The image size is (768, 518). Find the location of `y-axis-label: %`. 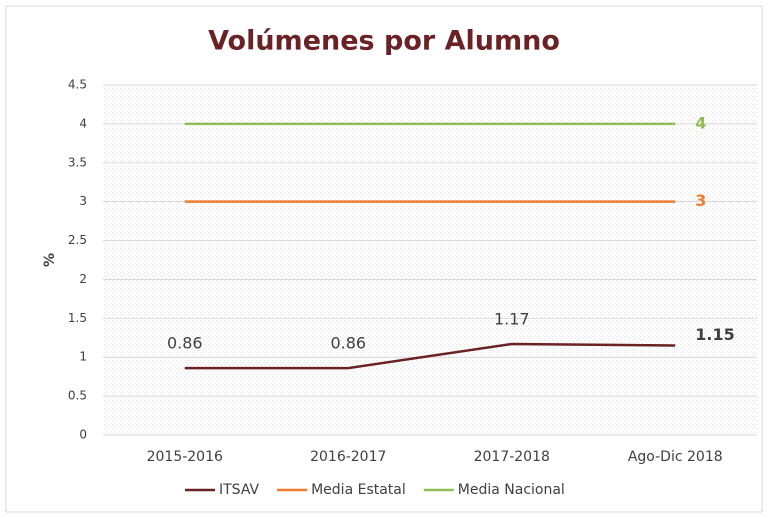

y-axis-label: % is located at coordinates (50, 260).